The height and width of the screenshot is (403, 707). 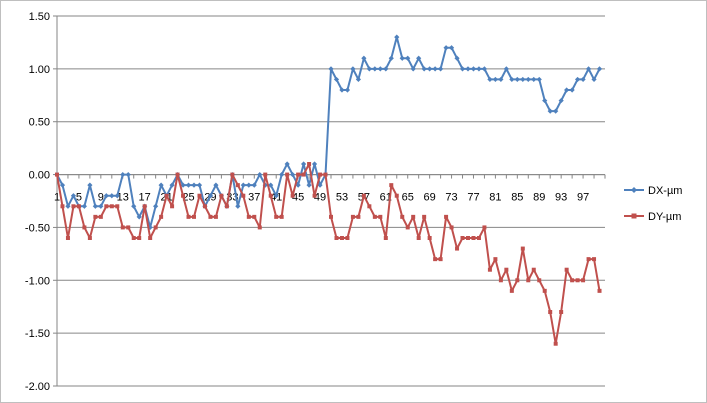 What do you see at coordinates (37, 228) in the screenshot?
I see `y-tick-label: -0.50` at bounding box center [37, 228].